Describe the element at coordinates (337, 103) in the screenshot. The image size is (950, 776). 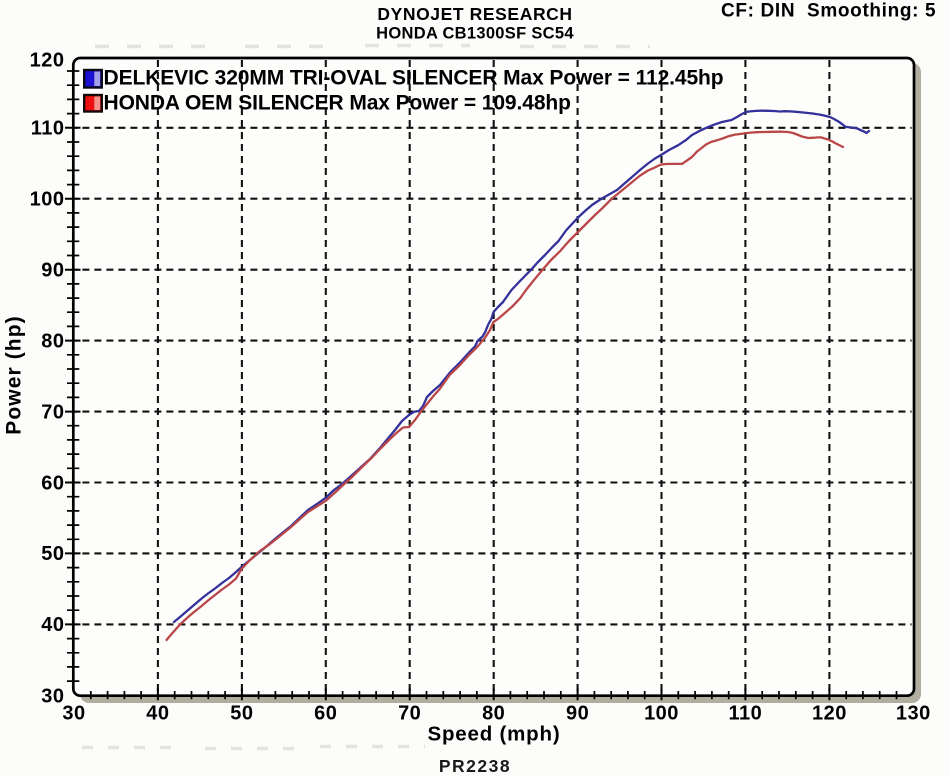
I see `svg-text:HONDA OEM SILENCER Max Power =: HONDA OEM SILENCER Max Power = 109.48hp` at that location.